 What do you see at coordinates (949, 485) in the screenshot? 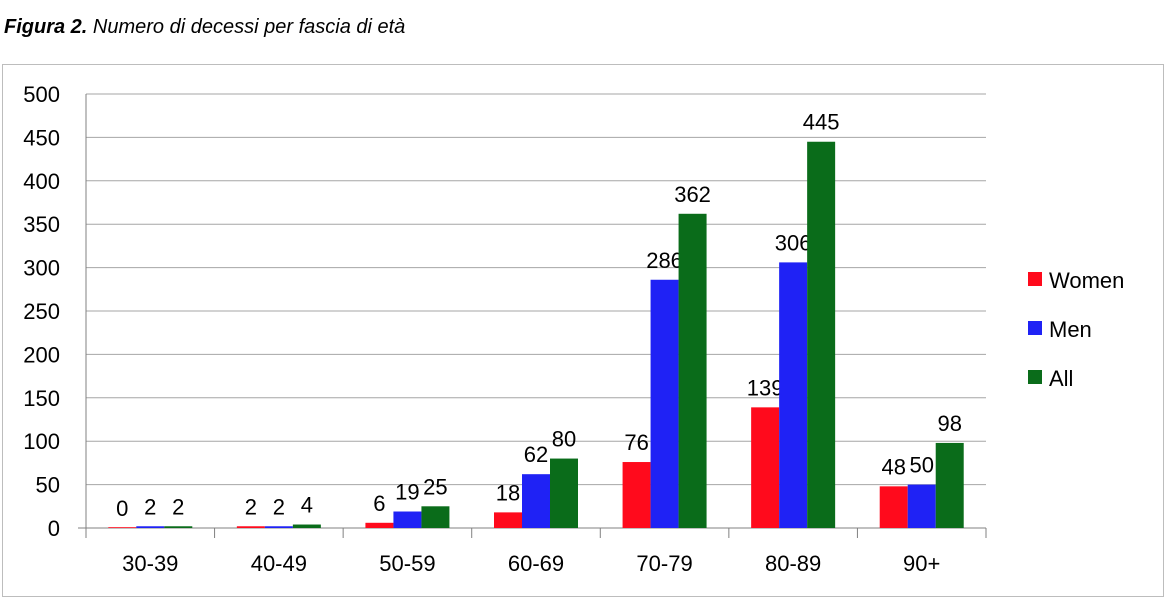
I see `bar-all-90+` at bounding box center [949, 485].